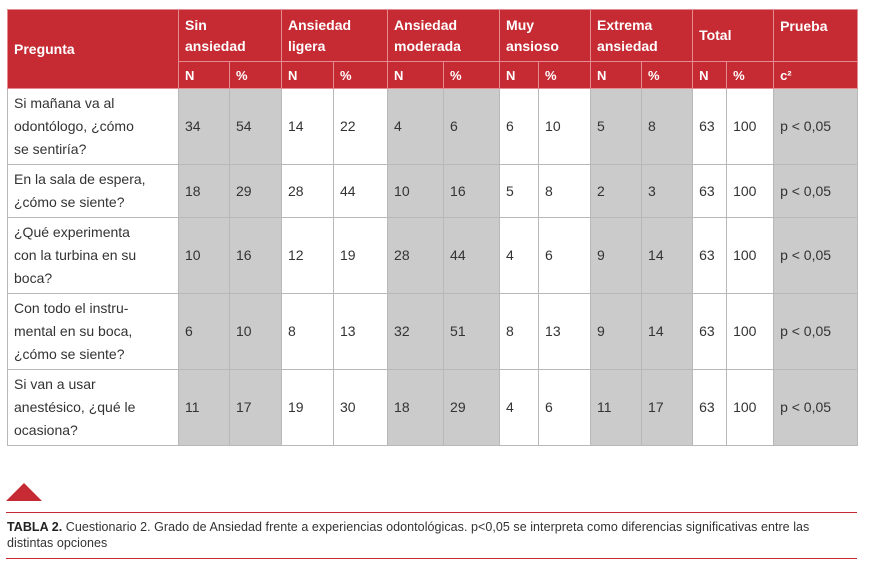 The height and width of the screenshot is (577, 869). What do you see at coordinates (93, 191) in the screenshot?
I see `question-cell: En la sala de espera, ¿cómo se siente?` at bounding box center [93, 191].